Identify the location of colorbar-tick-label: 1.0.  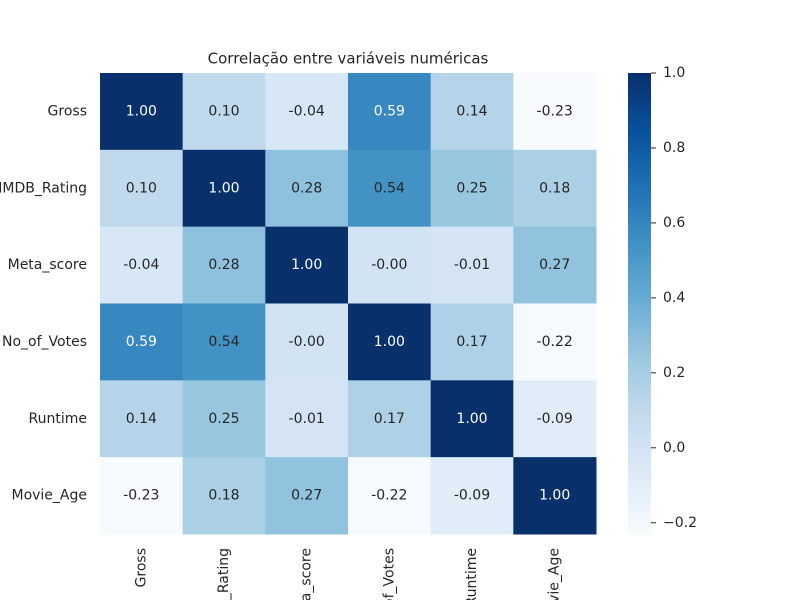
(674, 73).